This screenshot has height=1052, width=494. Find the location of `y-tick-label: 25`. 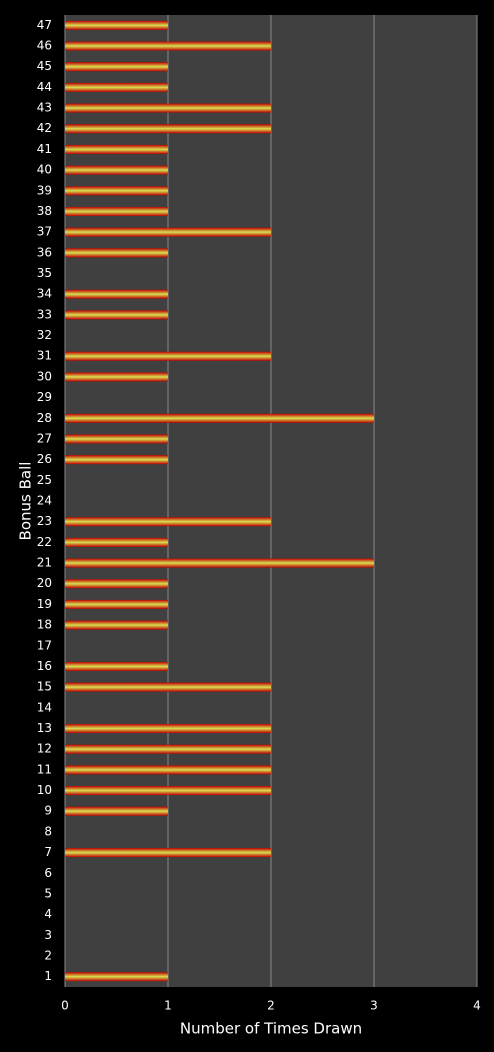

y-tick-label: 25 is located at coordinates (44, 480).